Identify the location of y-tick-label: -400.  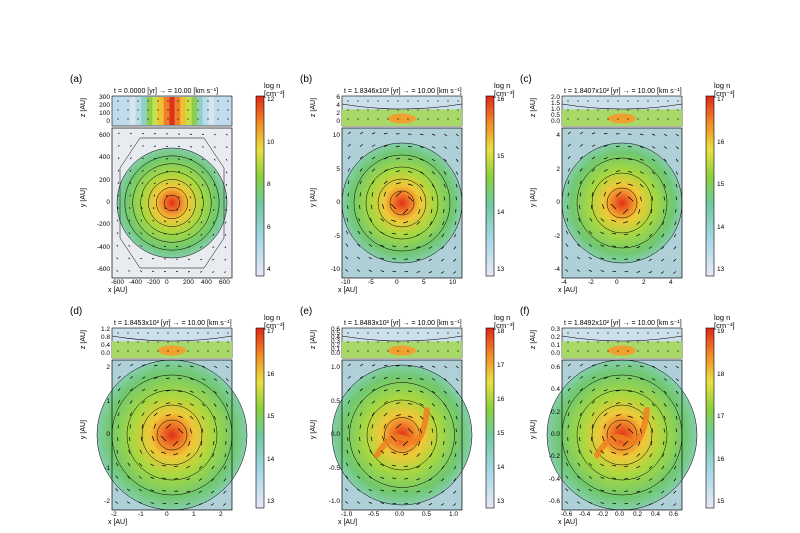
(103, 247).